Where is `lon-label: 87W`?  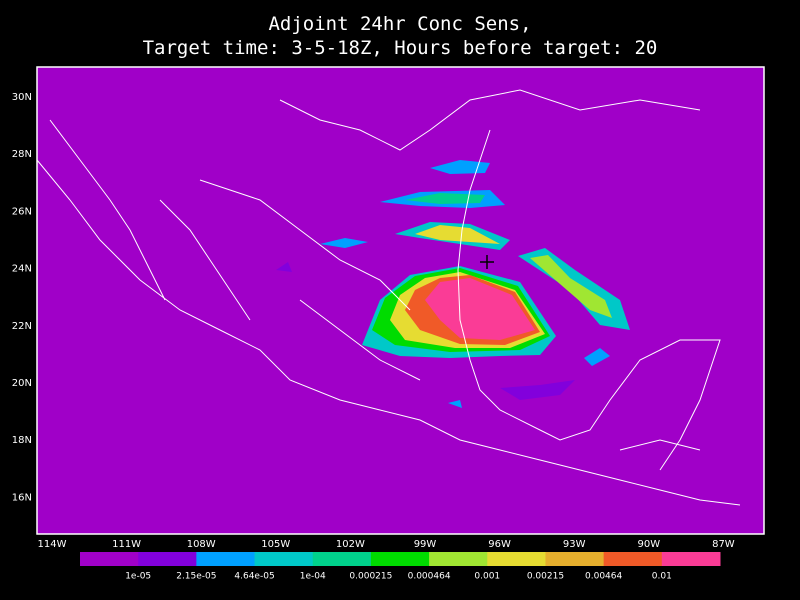
lon-label: 87W is located at coordinates (723, 544).